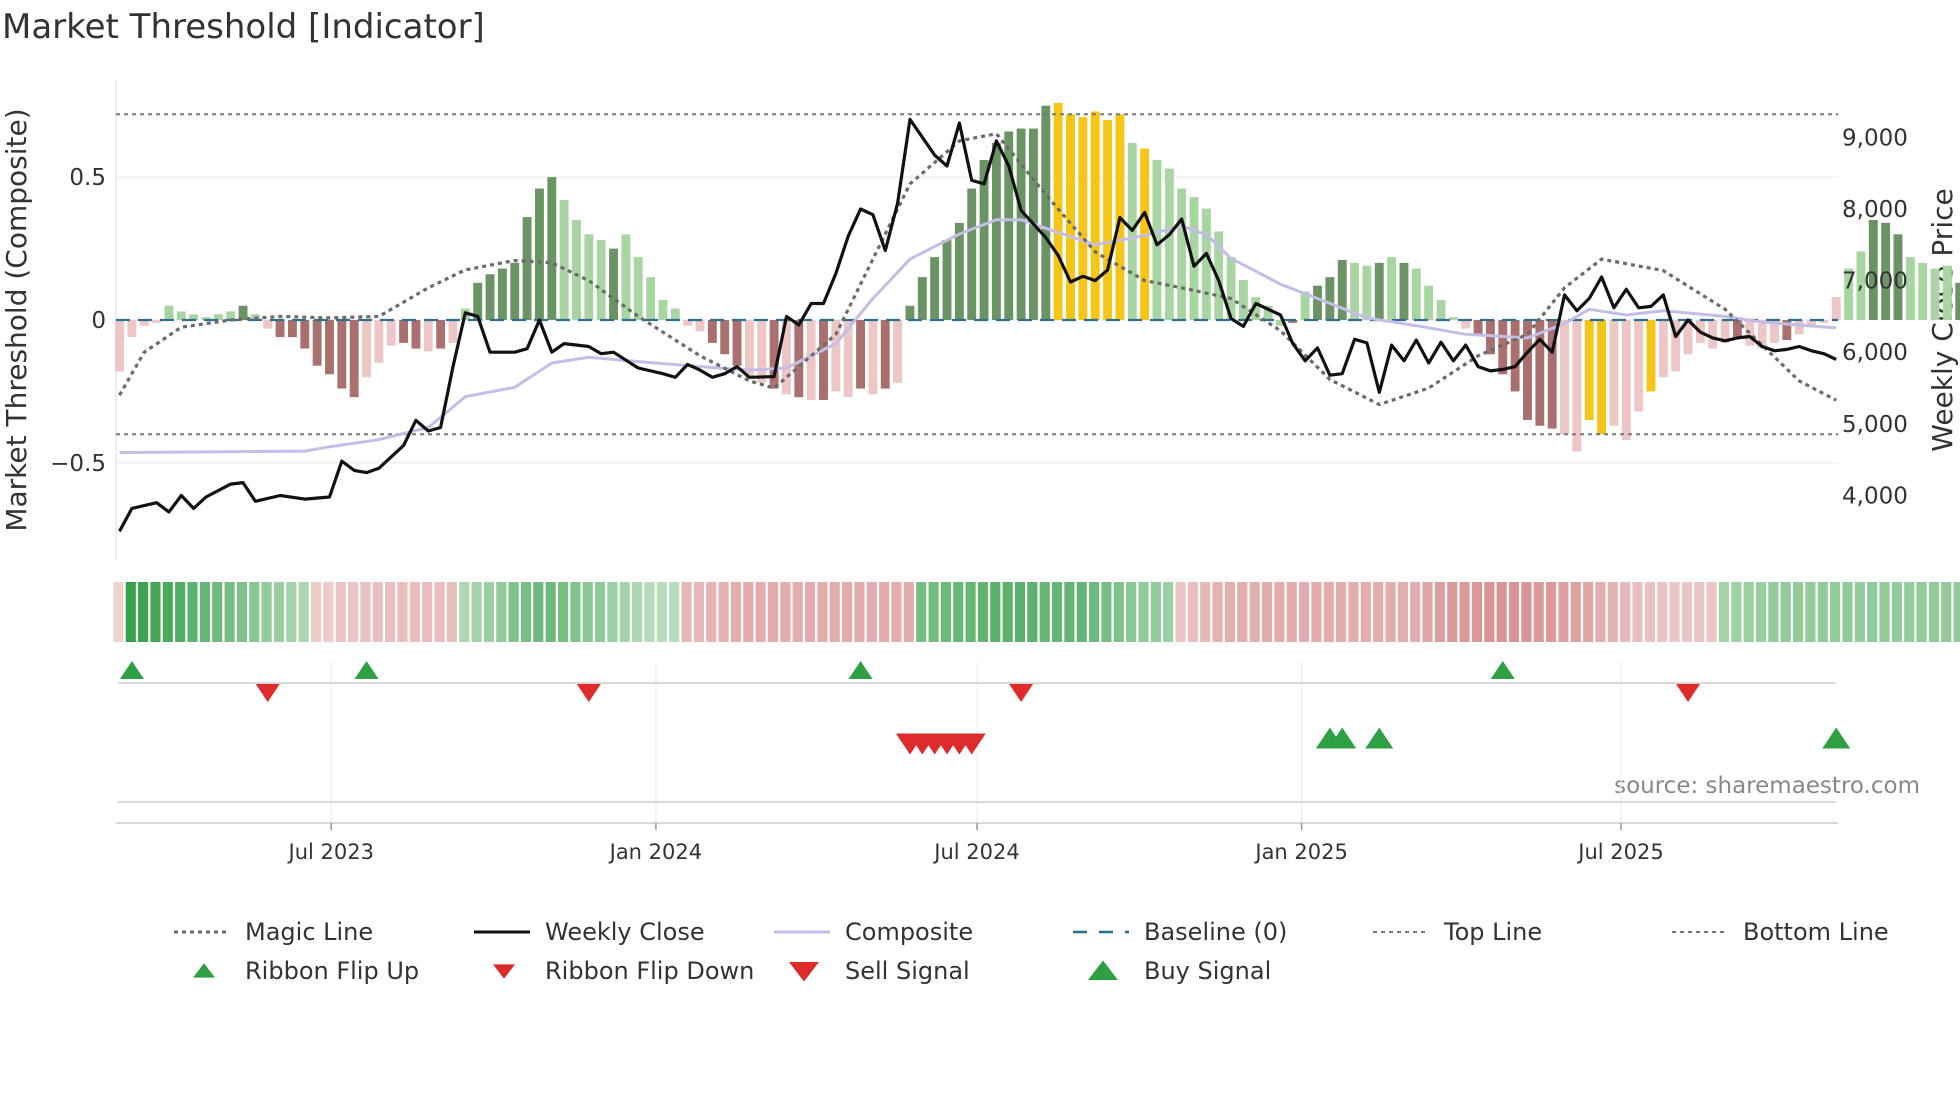 This screenshot has width=1960, height=1102. I want to click on left-axis-label: Market Threshold (Composite), so click(16, 319).